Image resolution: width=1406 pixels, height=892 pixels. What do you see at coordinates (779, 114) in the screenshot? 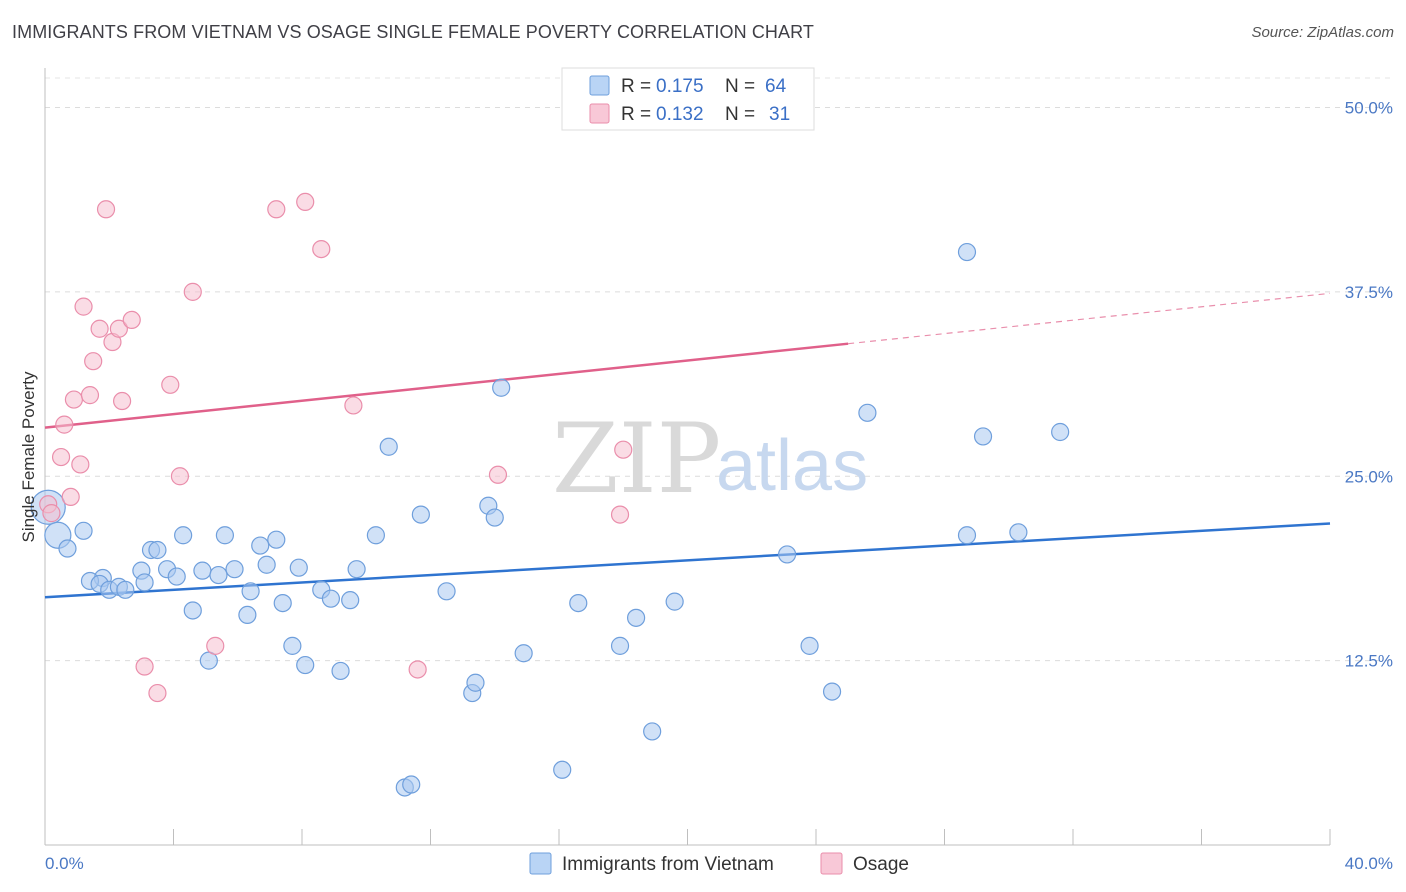
I see `legend-n-value-2: 31` at bounding box center [779, 114].